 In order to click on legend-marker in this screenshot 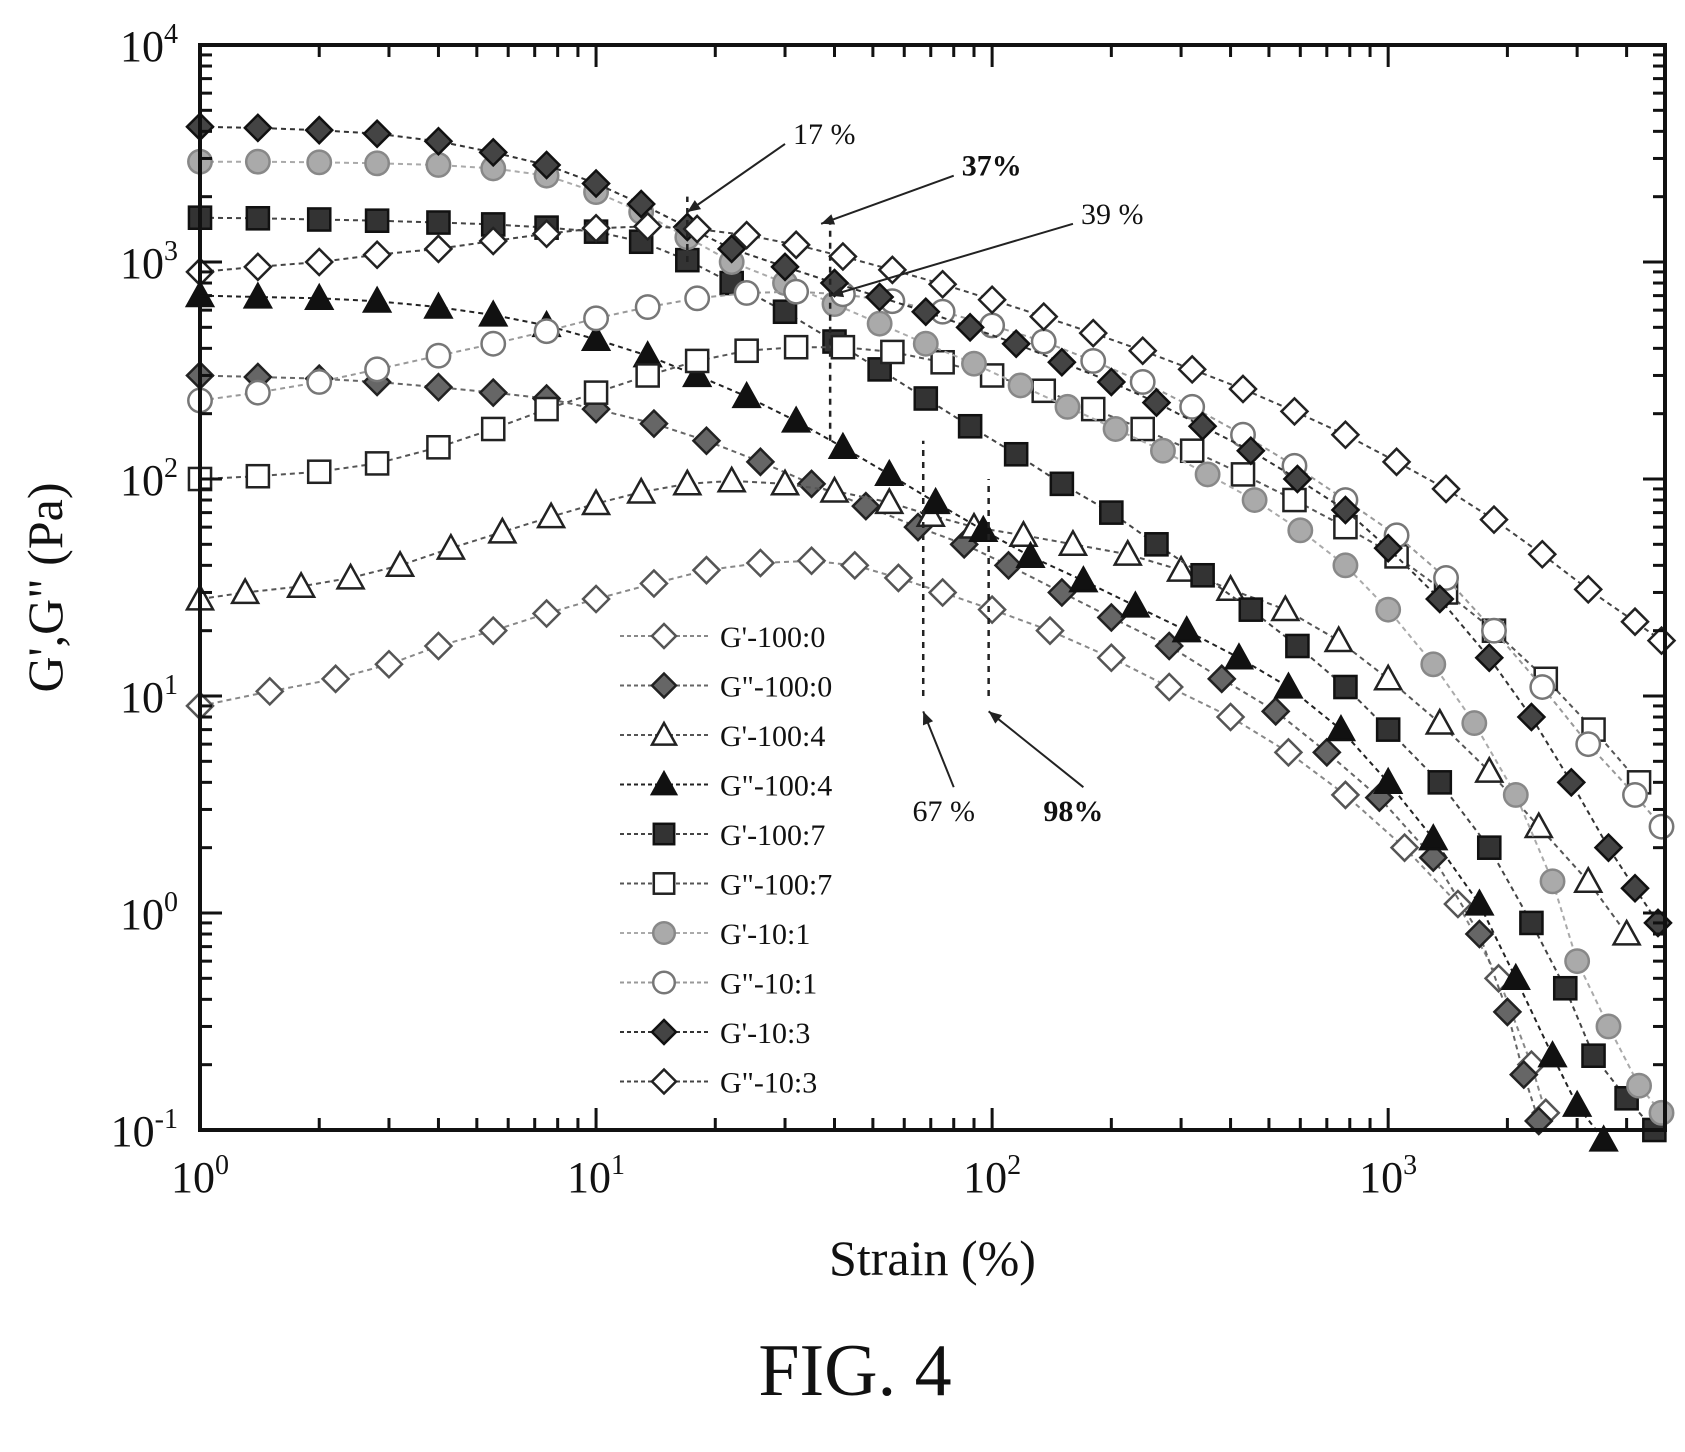, I will do `click(664, 1081)`.